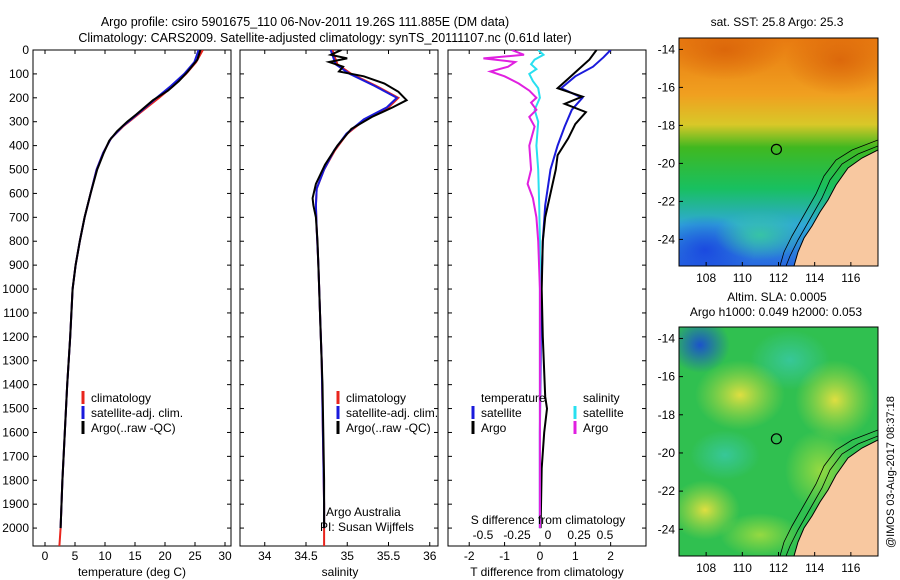 This screenshot has height=580, width=900. Describe the element at coordinates (392, 413) in the screenshot. I see `legend-label-satellite: satellite-adj. clim.` at that location.